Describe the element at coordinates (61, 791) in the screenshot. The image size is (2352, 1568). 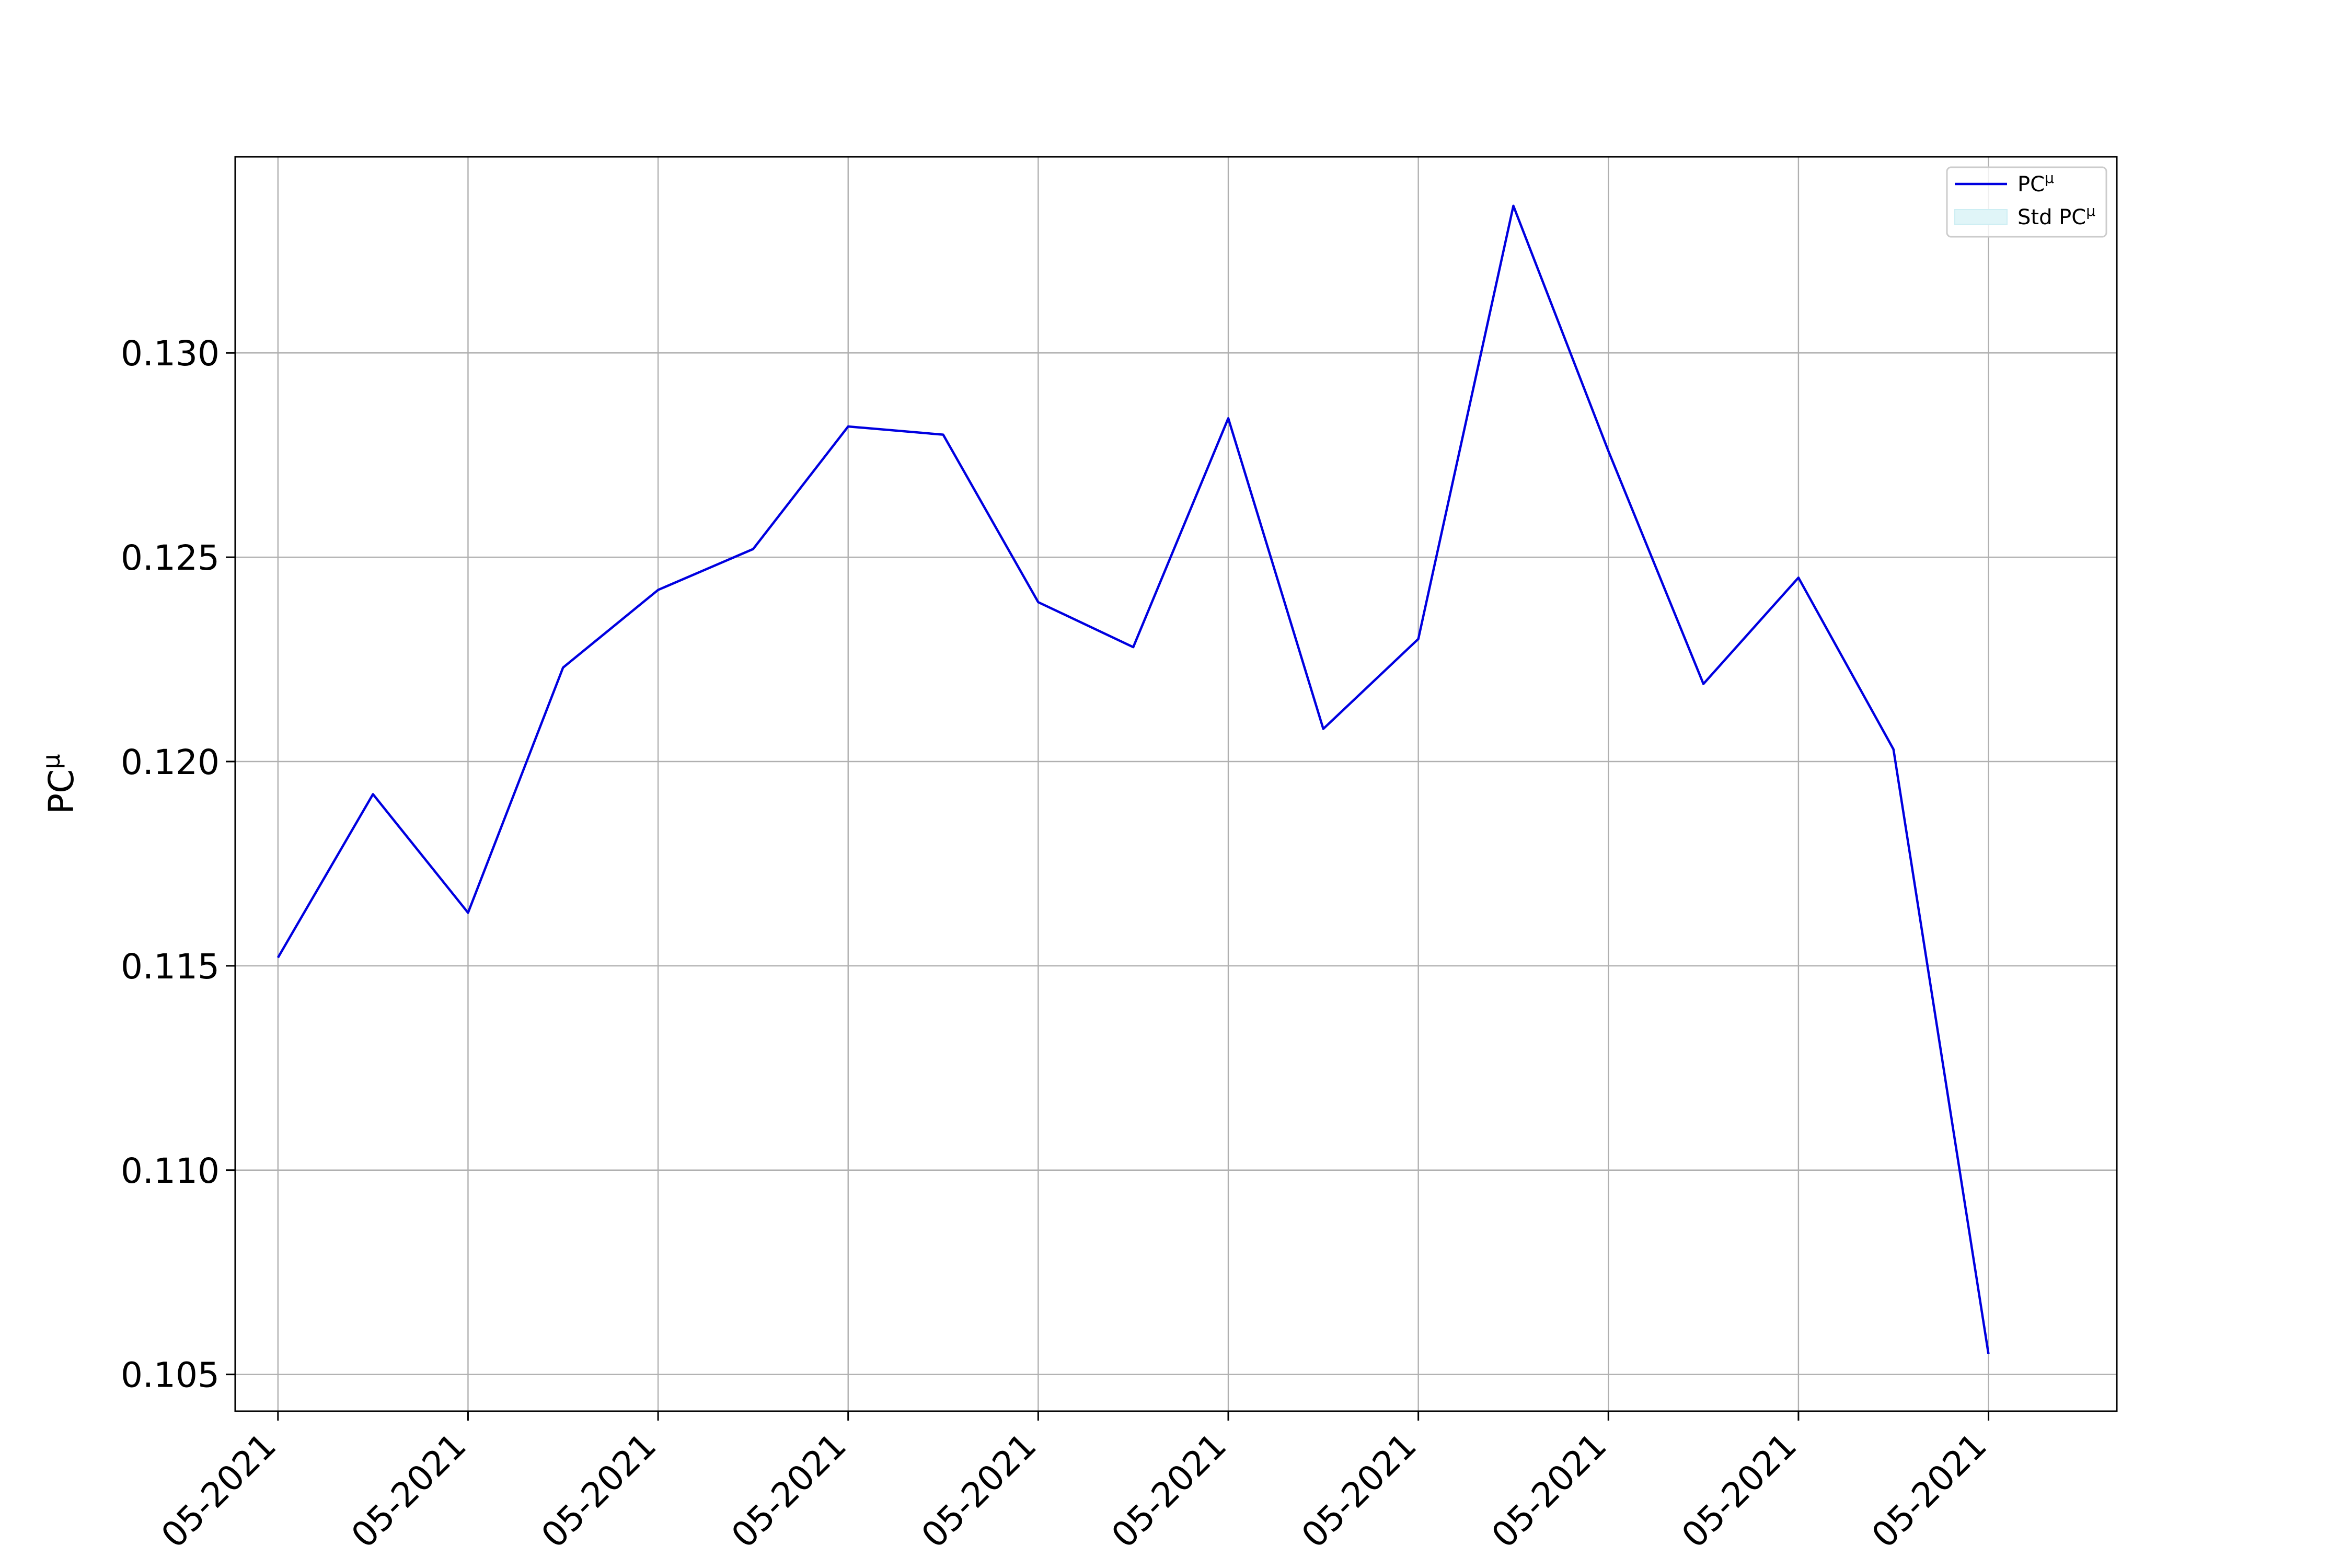
I see `y-axis-label-base: PC` at that location.